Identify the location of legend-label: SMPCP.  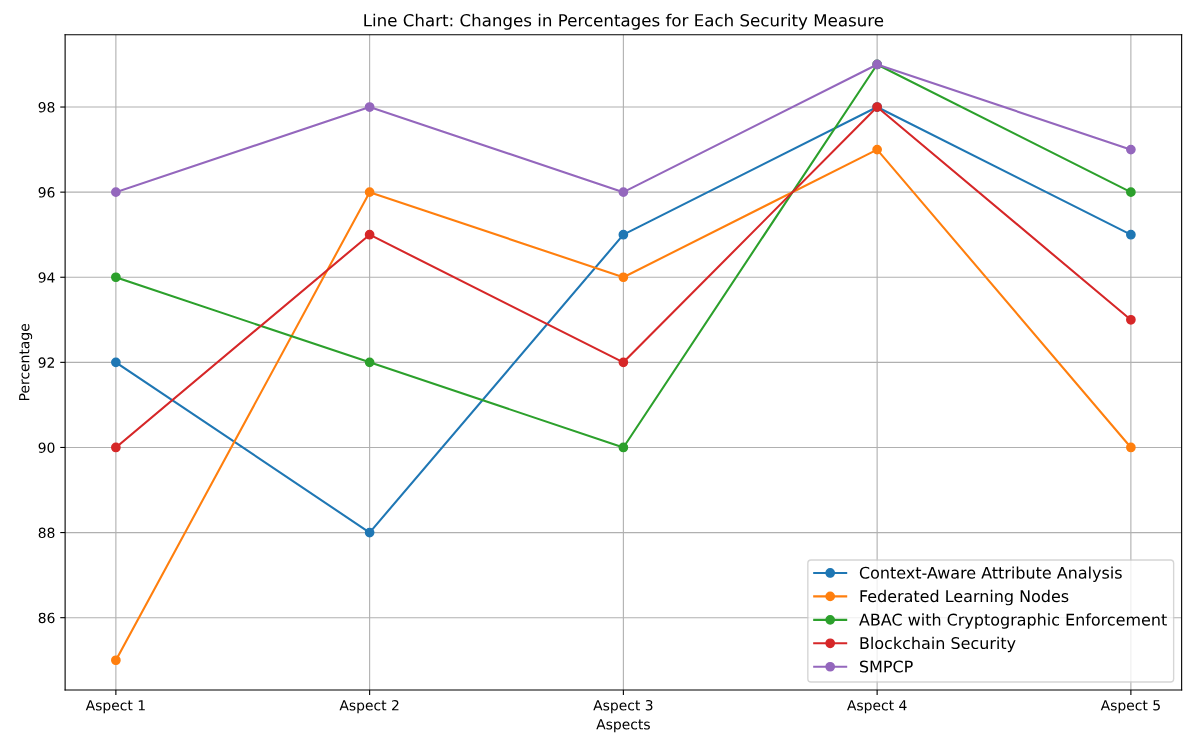
(886, 666).